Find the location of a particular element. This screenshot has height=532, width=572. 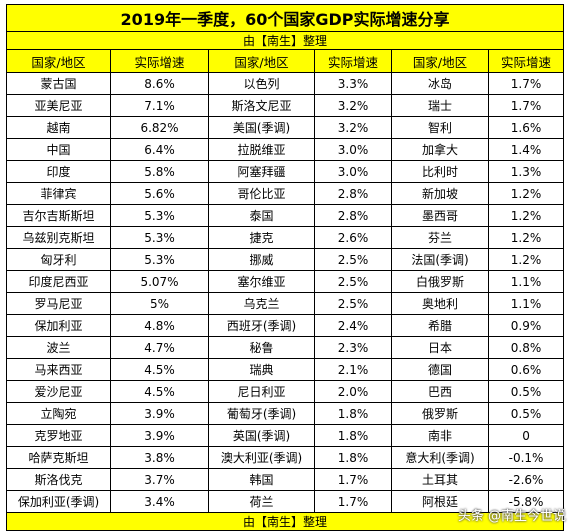

header-growth-3: 实际增速 is located at coordinates (526, 61).